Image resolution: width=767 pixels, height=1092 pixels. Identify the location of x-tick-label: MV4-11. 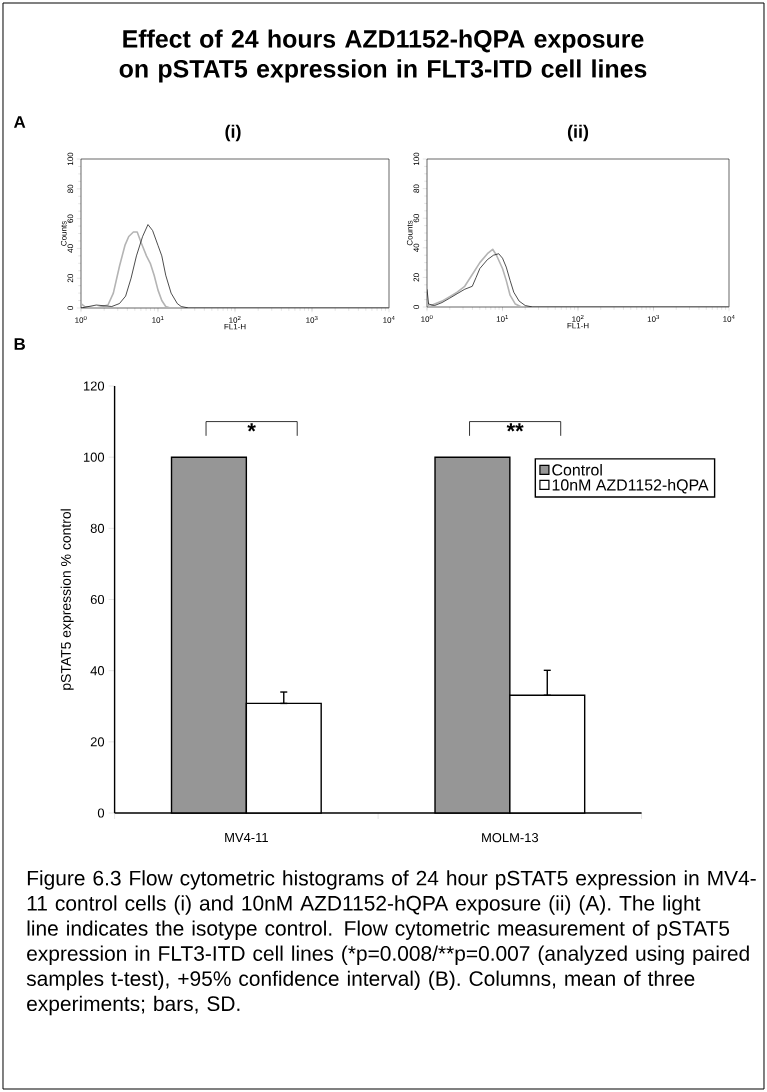
(246, 837).